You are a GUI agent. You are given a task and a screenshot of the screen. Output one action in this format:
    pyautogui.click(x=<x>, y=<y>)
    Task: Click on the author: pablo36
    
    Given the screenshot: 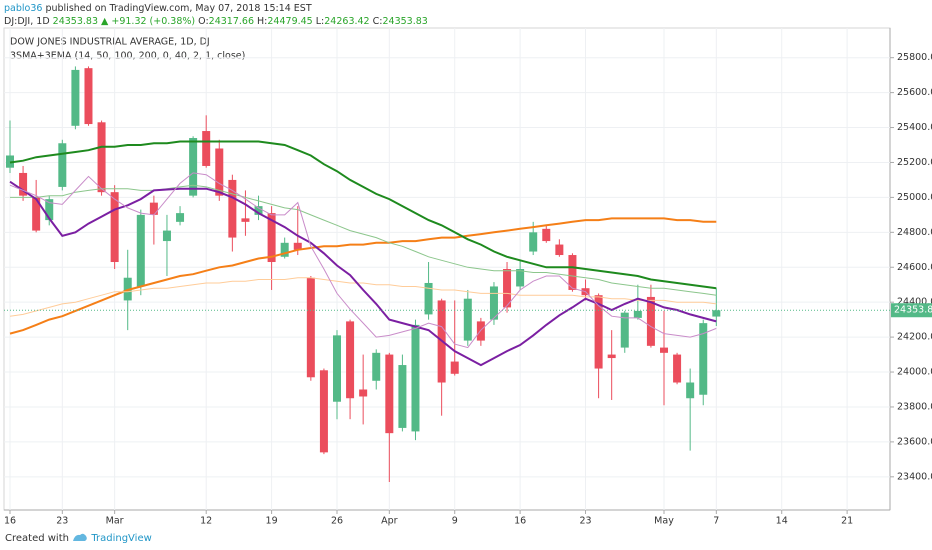 What is the action you would take?
    pyautogui.click(x=23, y=8)
    